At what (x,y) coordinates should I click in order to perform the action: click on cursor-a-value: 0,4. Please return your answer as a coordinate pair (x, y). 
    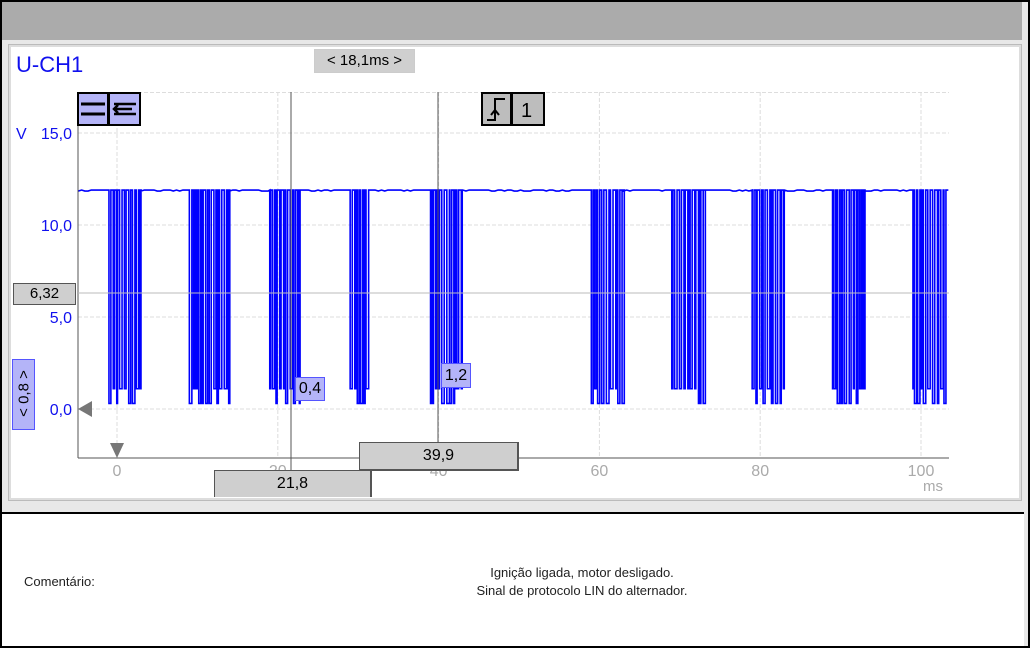
    Looking at the image, I should click on (310, 389).